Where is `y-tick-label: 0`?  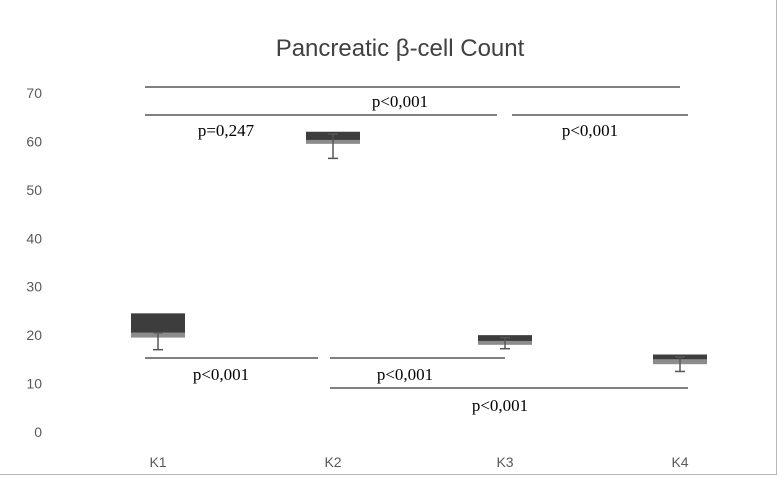 y-tick-label: 0 is located at coordinates (38, 432).